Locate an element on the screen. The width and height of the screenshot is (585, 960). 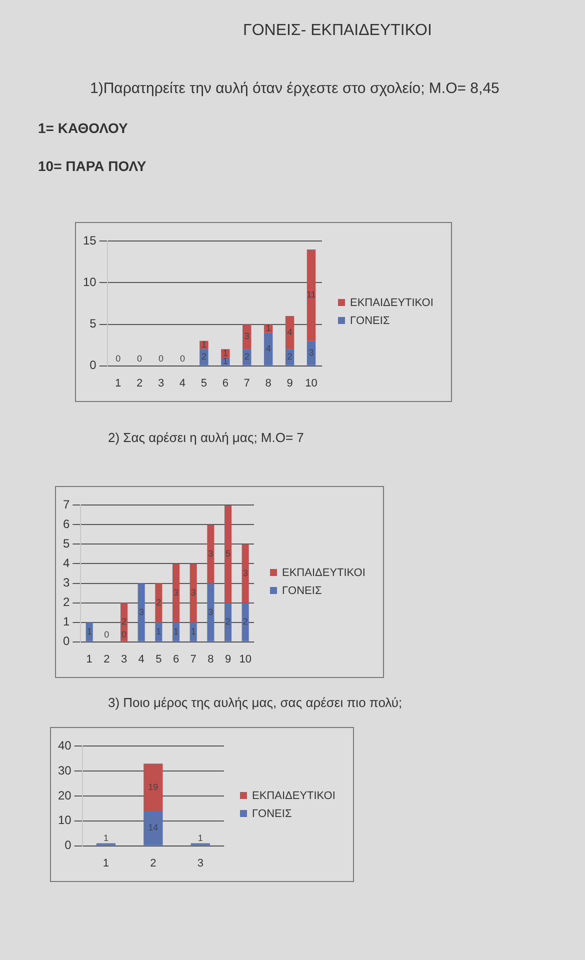
text: 3) Ποιο μέρος της αυλής μας, σας αρέσει πιο πολύ; is located at coordinates (255, 702).